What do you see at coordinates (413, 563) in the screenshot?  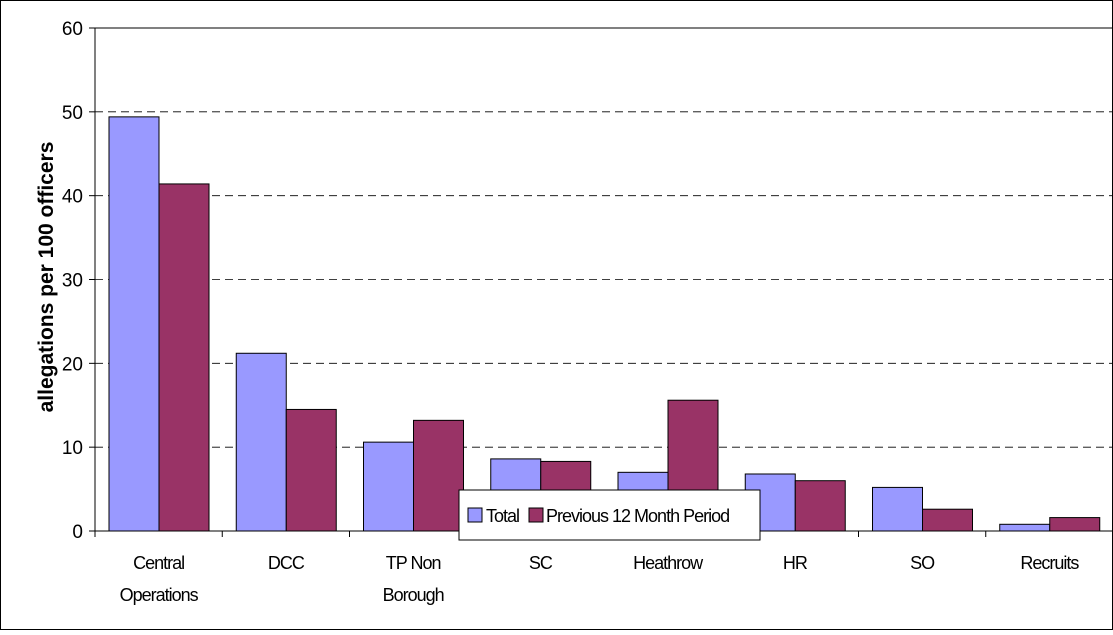 I see `x-tick-label: TP Non` at bounding box center [413, 563].